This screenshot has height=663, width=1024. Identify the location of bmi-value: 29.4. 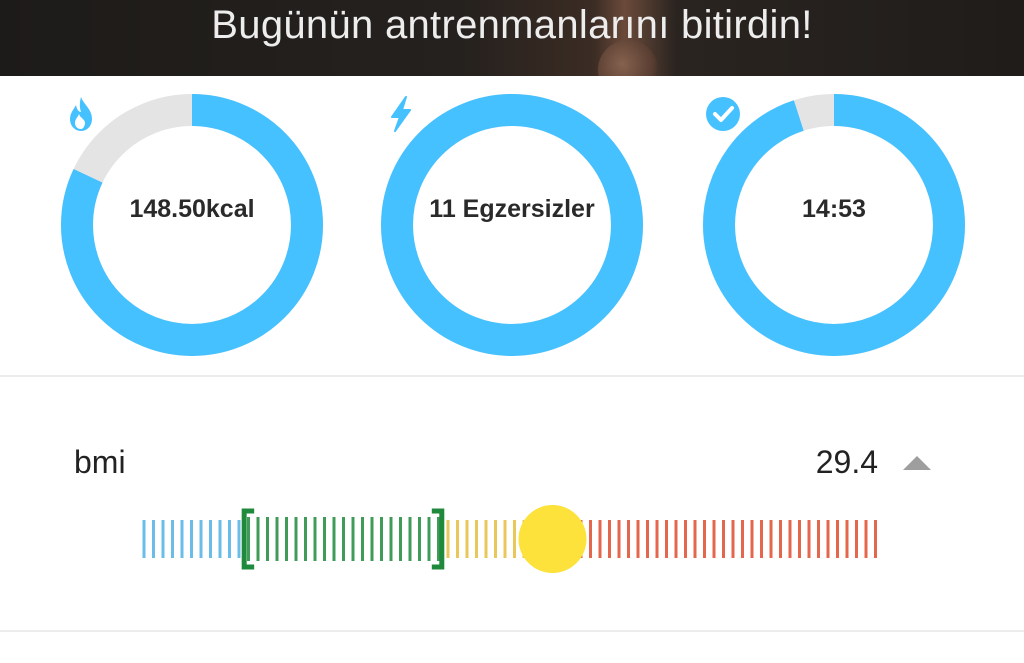
(846, 462).